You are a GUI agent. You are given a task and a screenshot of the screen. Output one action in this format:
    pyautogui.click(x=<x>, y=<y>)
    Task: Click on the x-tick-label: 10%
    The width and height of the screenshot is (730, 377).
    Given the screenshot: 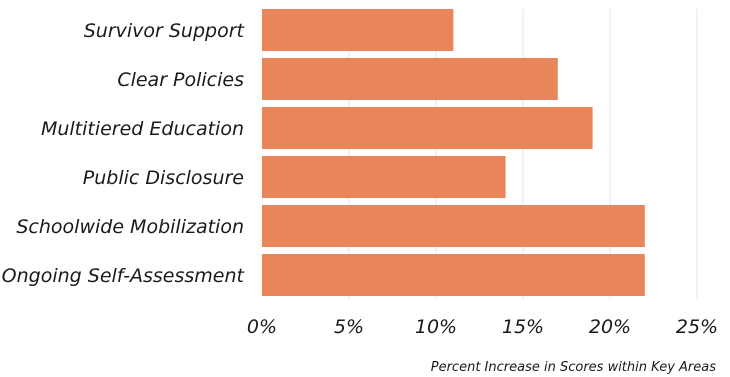 What is the action you would take?
    pyautogui.click(x=436, y=327)
    